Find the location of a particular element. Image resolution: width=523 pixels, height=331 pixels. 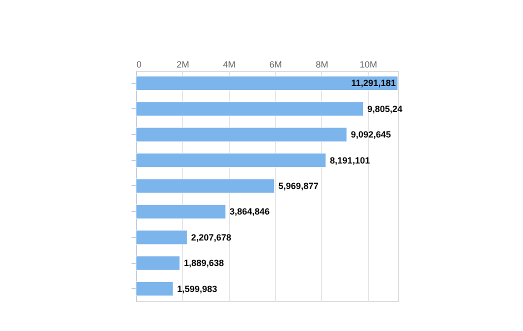

x-tick-label: 2M is located at coordinates (183, 65).